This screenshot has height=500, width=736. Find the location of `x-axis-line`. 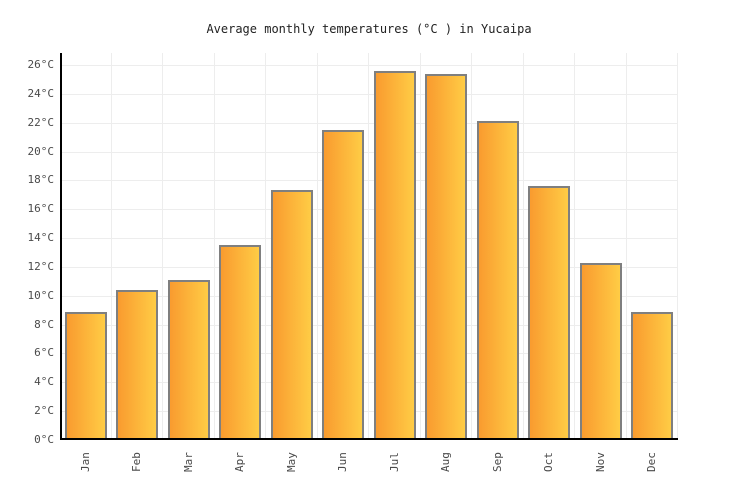

x-axis-line is located at coordinates (369, 439).